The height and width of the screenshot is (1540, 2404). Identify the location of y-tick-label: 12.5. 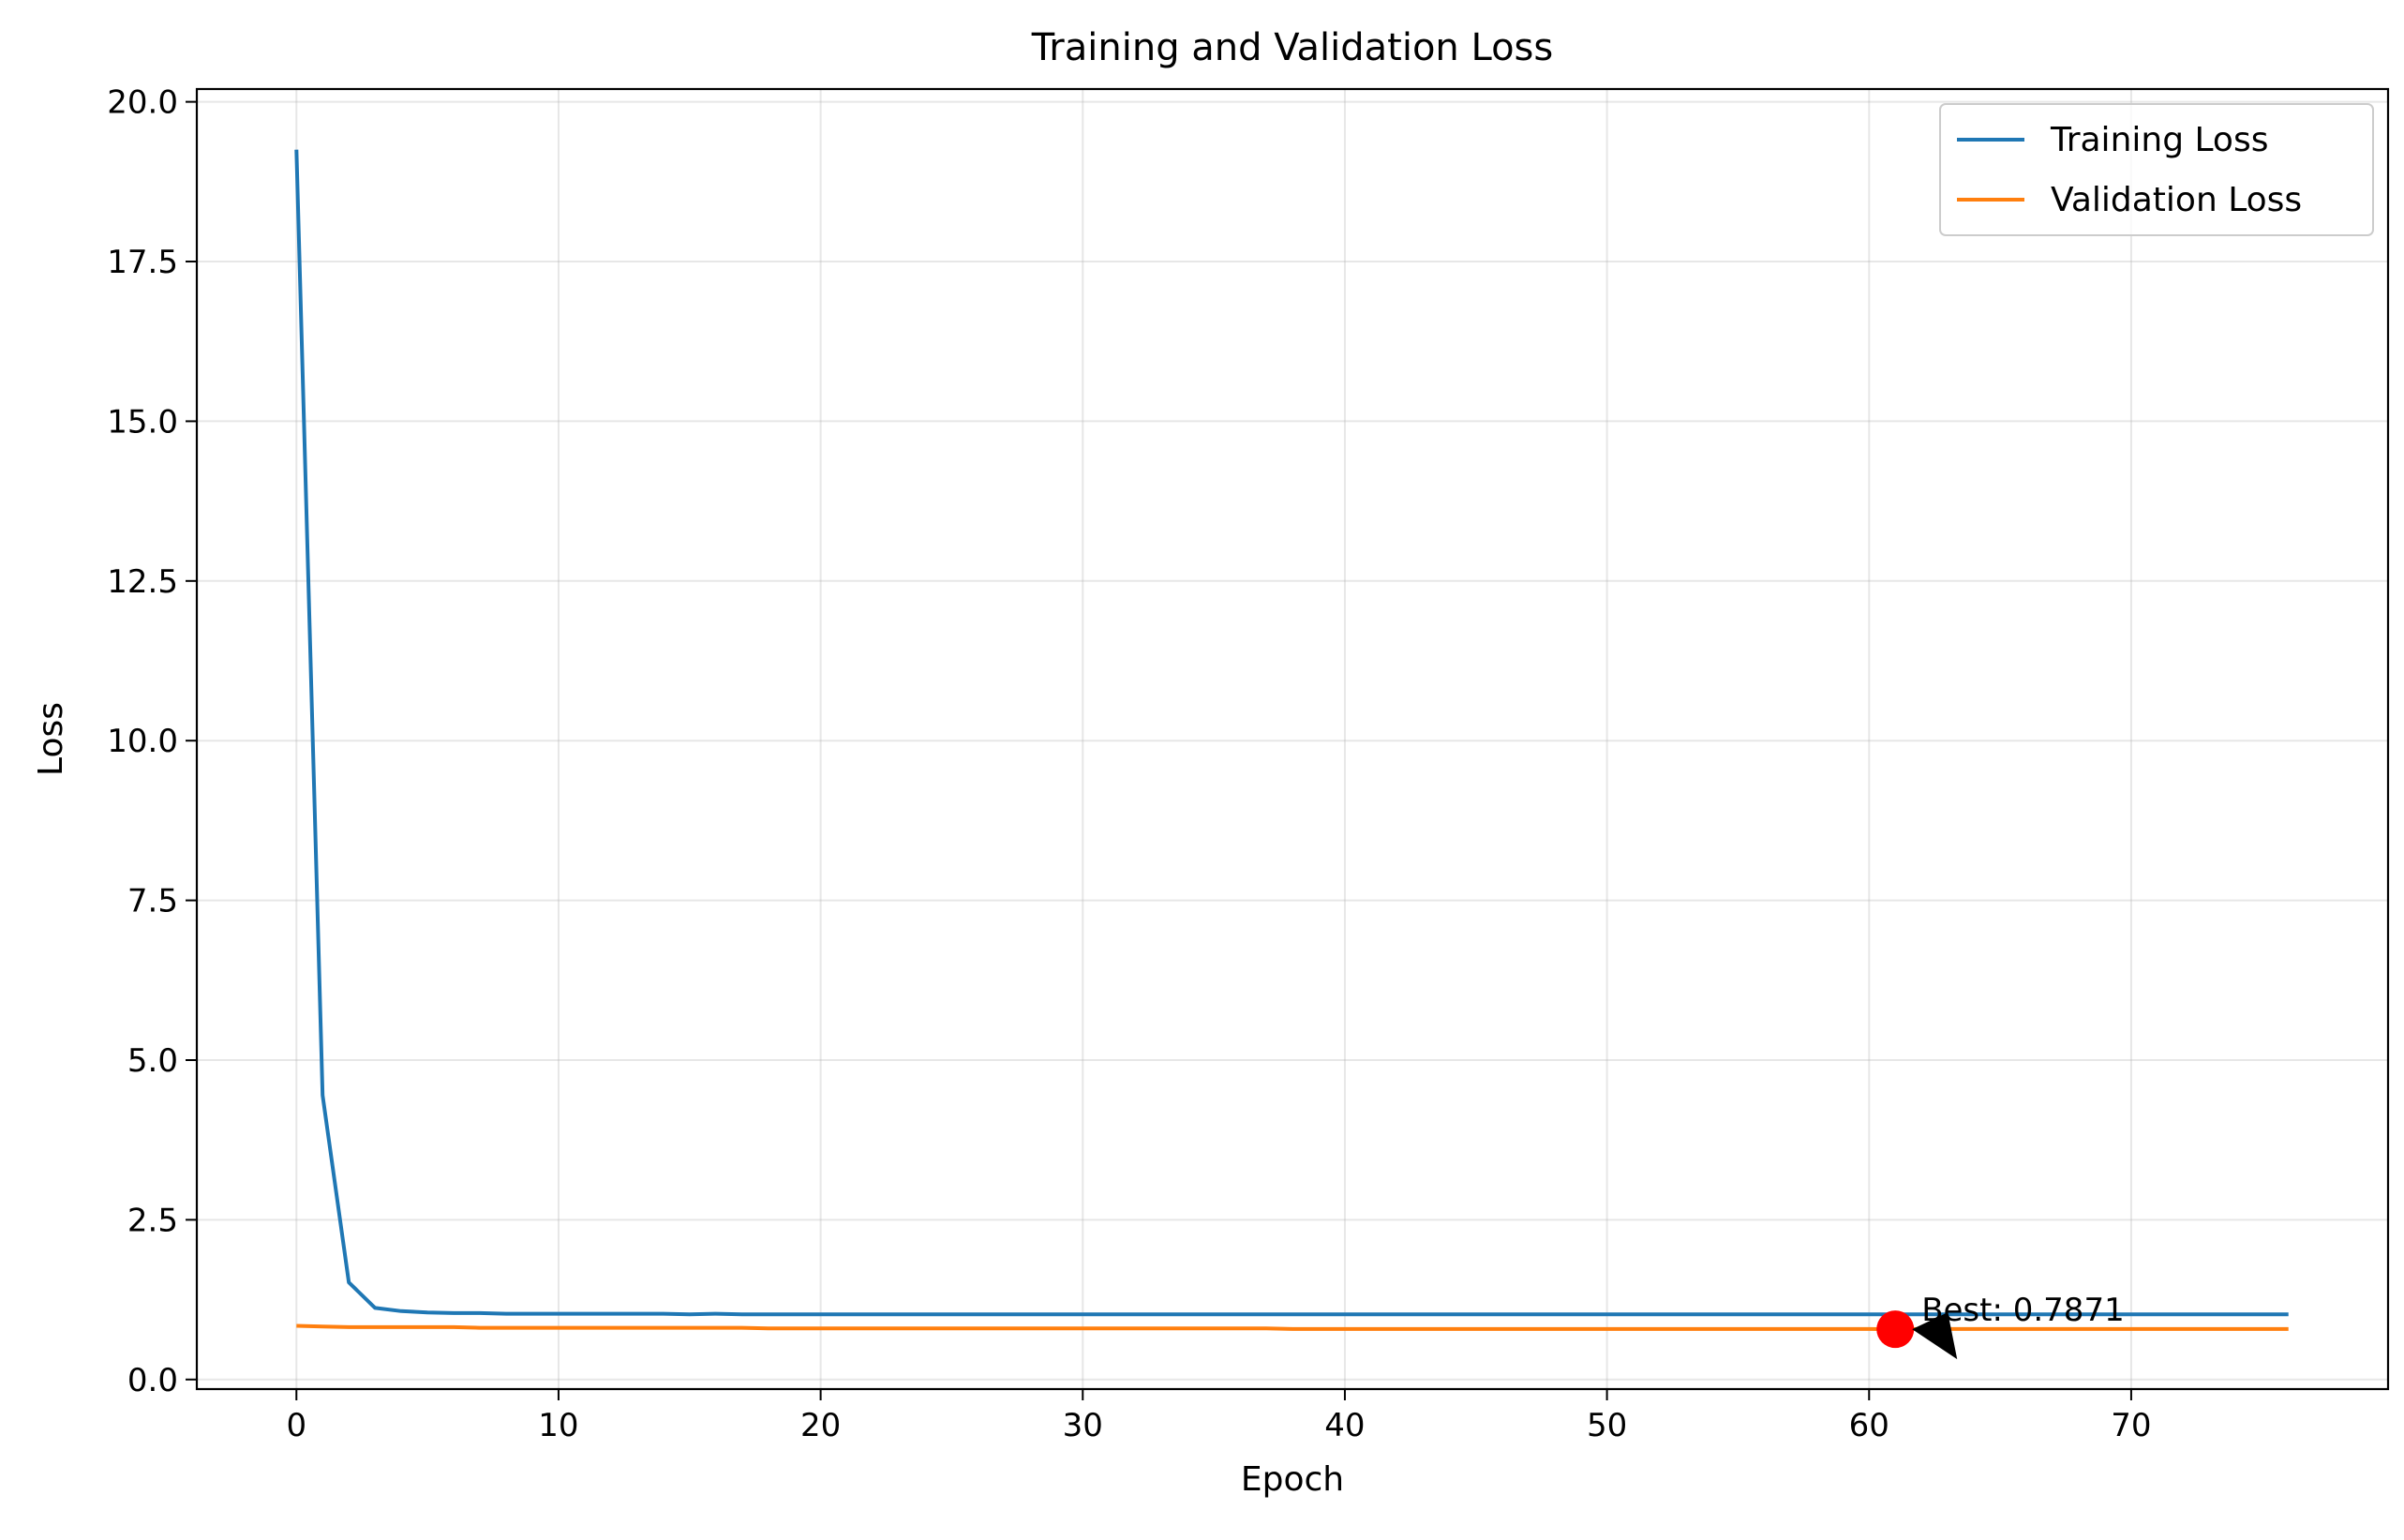
(142, 582).